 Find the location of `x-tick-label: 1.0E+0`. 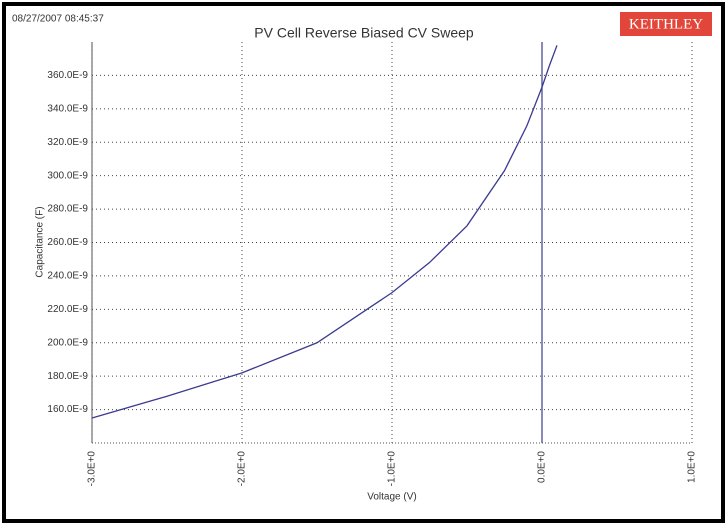

x-tick-label: 1.0E+0 is located at coordinates (692, 467).